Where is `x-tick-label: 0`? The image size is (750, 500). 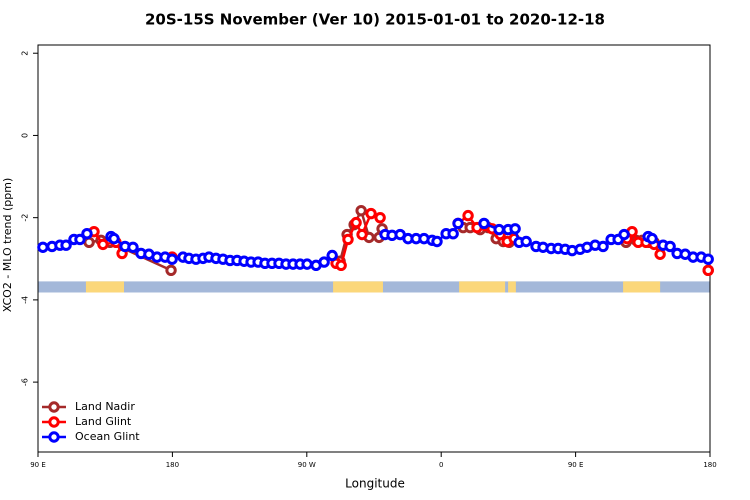
x-tick-label: 0 is located at coordinates (441, 465).